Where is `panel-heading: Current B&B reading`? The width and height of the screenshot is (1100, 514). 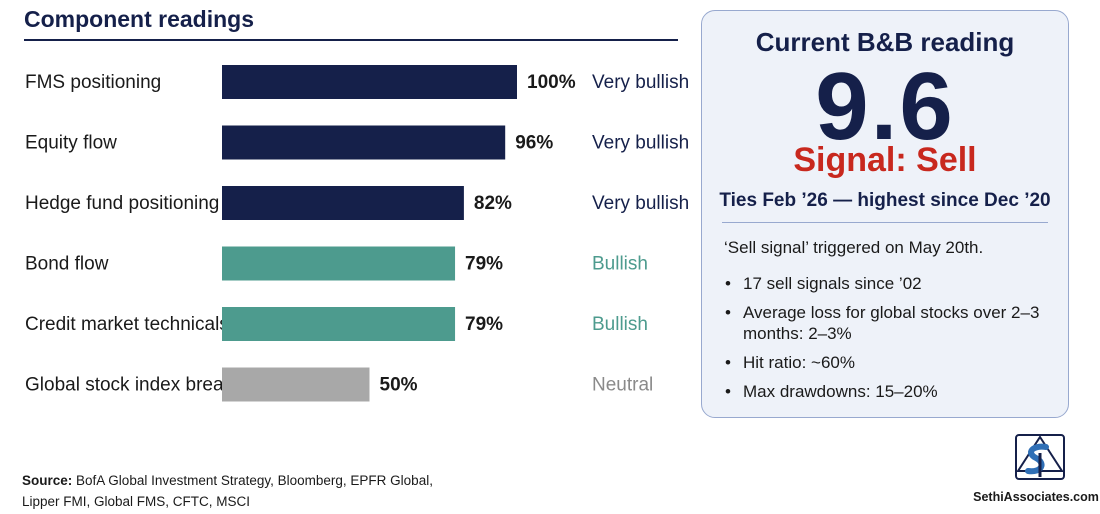
panel-heading: Current B&B reading is located at coordinates (885, 42).